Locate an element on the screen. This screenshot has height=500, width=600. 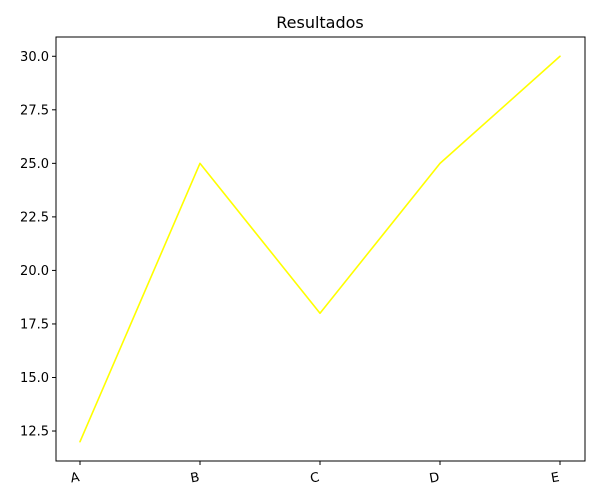
x-tick-label: C is located at coordinates (315, 478).